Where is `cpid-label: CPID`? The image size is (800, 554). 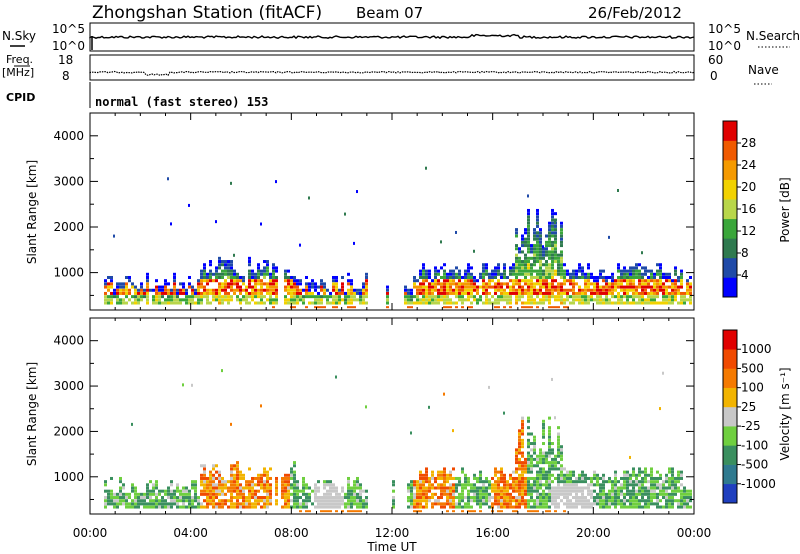 cpid-label: CPID is located at coordinates (20, 97).